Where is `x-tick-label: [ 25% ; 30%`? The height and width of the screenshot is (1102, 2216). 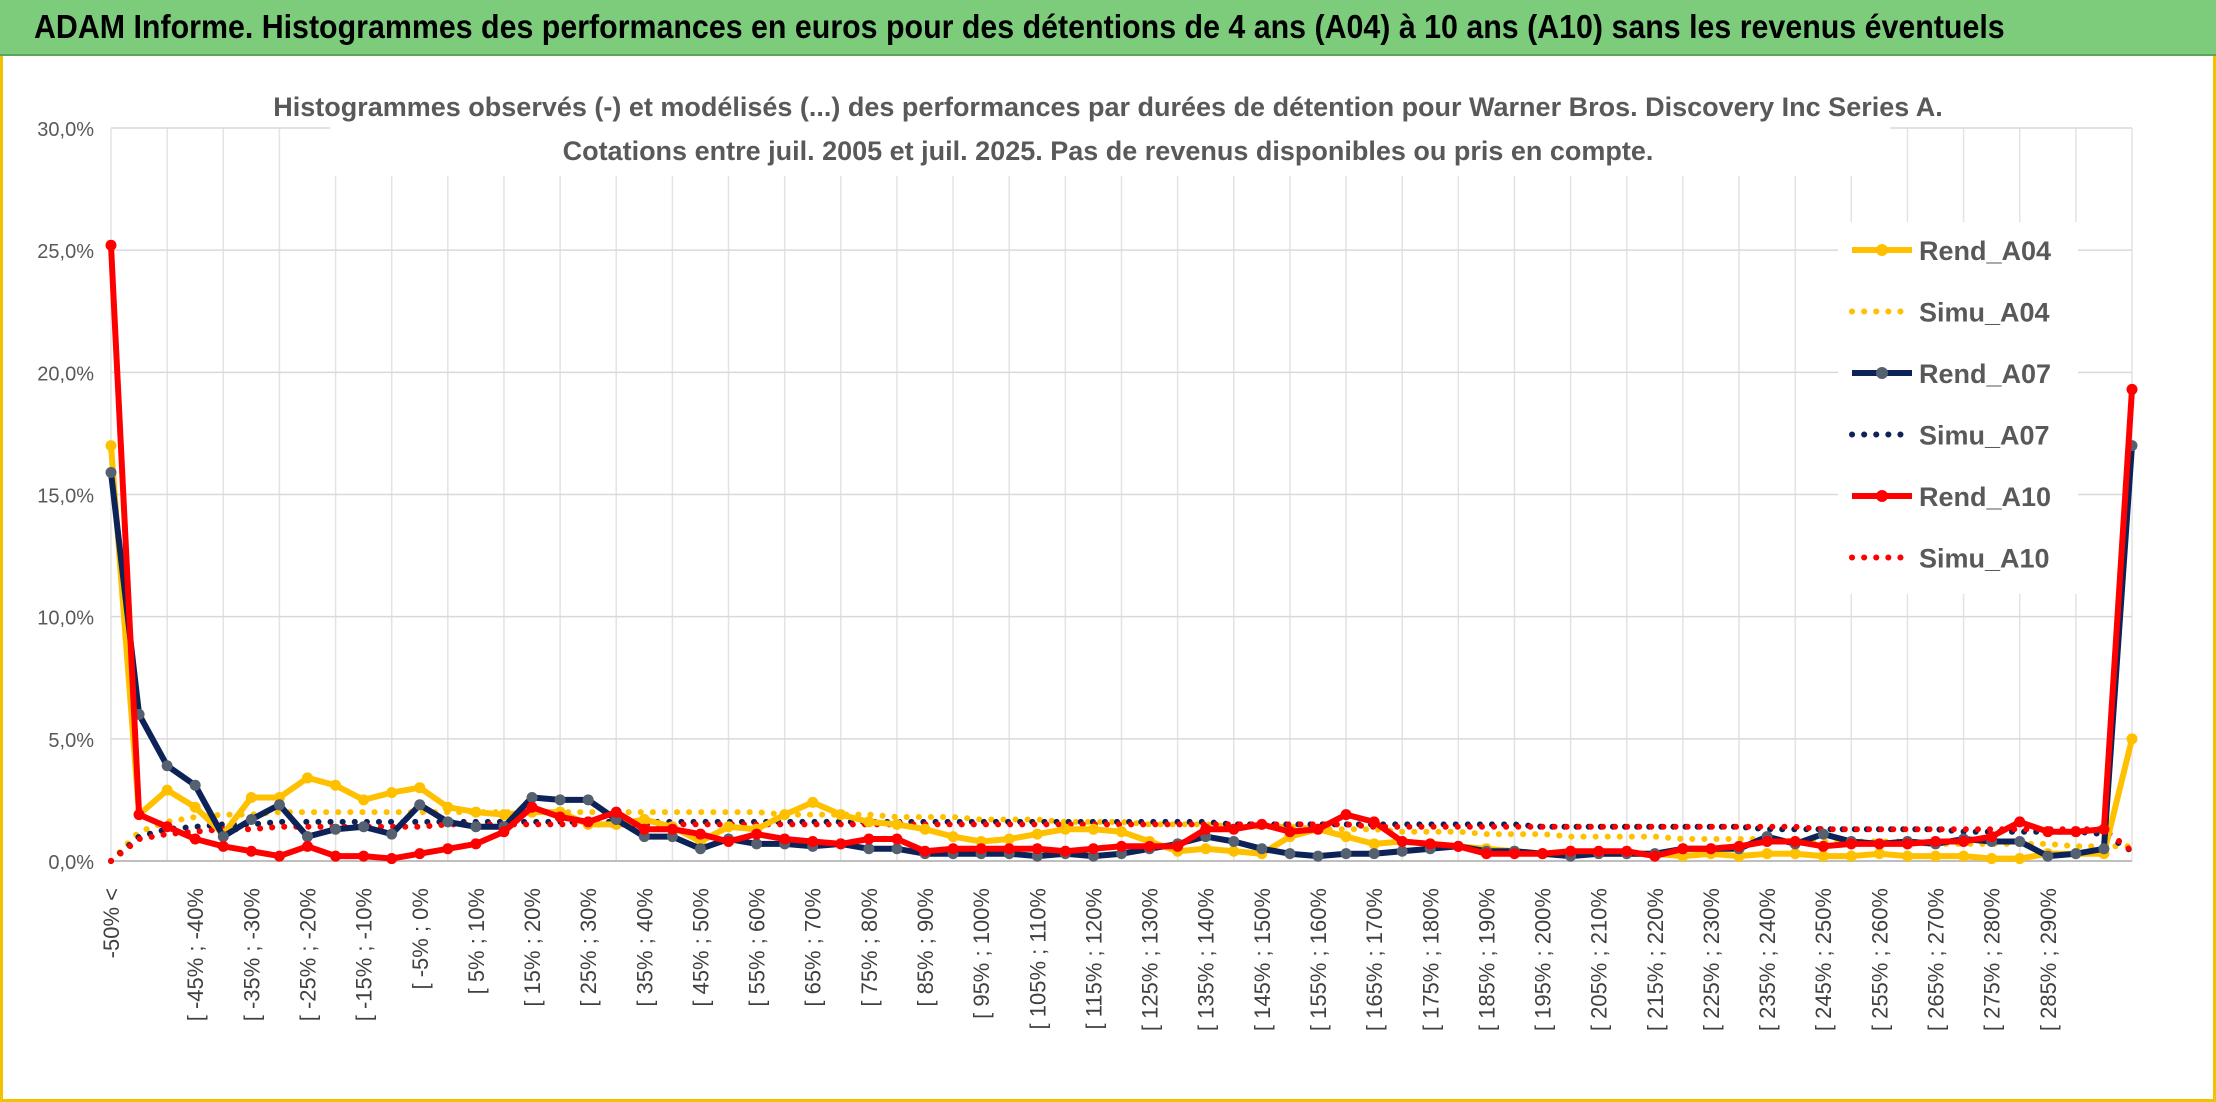
x-tick-label: [ 25% ; 30% is located at coordinates (588, 947).